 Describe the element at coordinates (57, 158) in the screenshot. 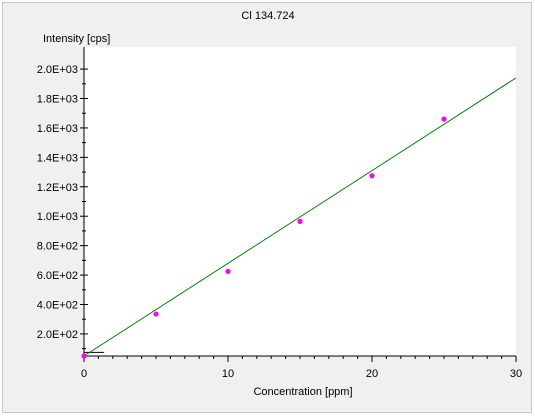

I see `y-tick-label: 1.4E+03` at that location.